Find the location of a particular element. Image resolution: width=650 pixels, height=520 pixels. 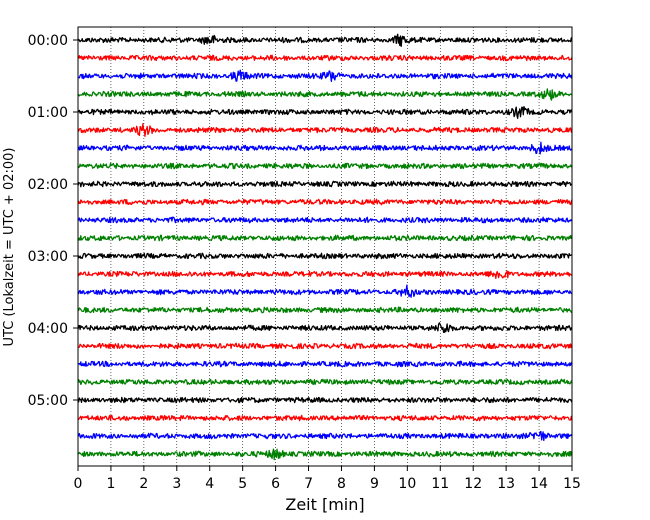

y-tick-label: 01:00 is located at coordinates (48, 113).